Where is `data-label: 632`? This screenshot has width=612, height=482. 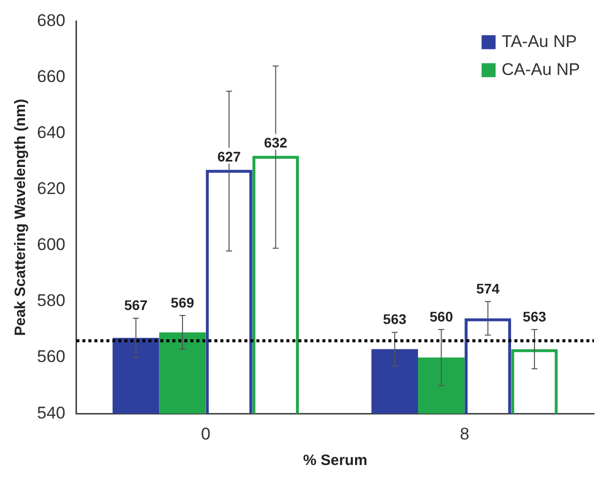 data-label: 632 is located at coordinates (276, 142).